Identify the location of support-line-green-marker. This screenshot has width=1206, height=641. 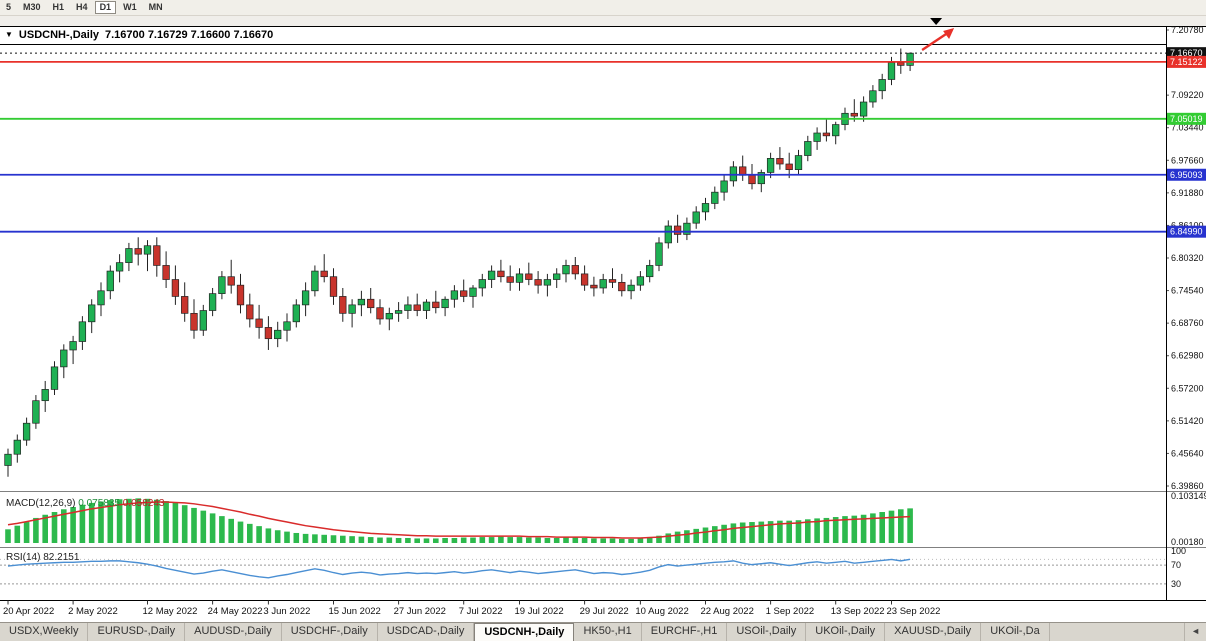
(1186, 118).